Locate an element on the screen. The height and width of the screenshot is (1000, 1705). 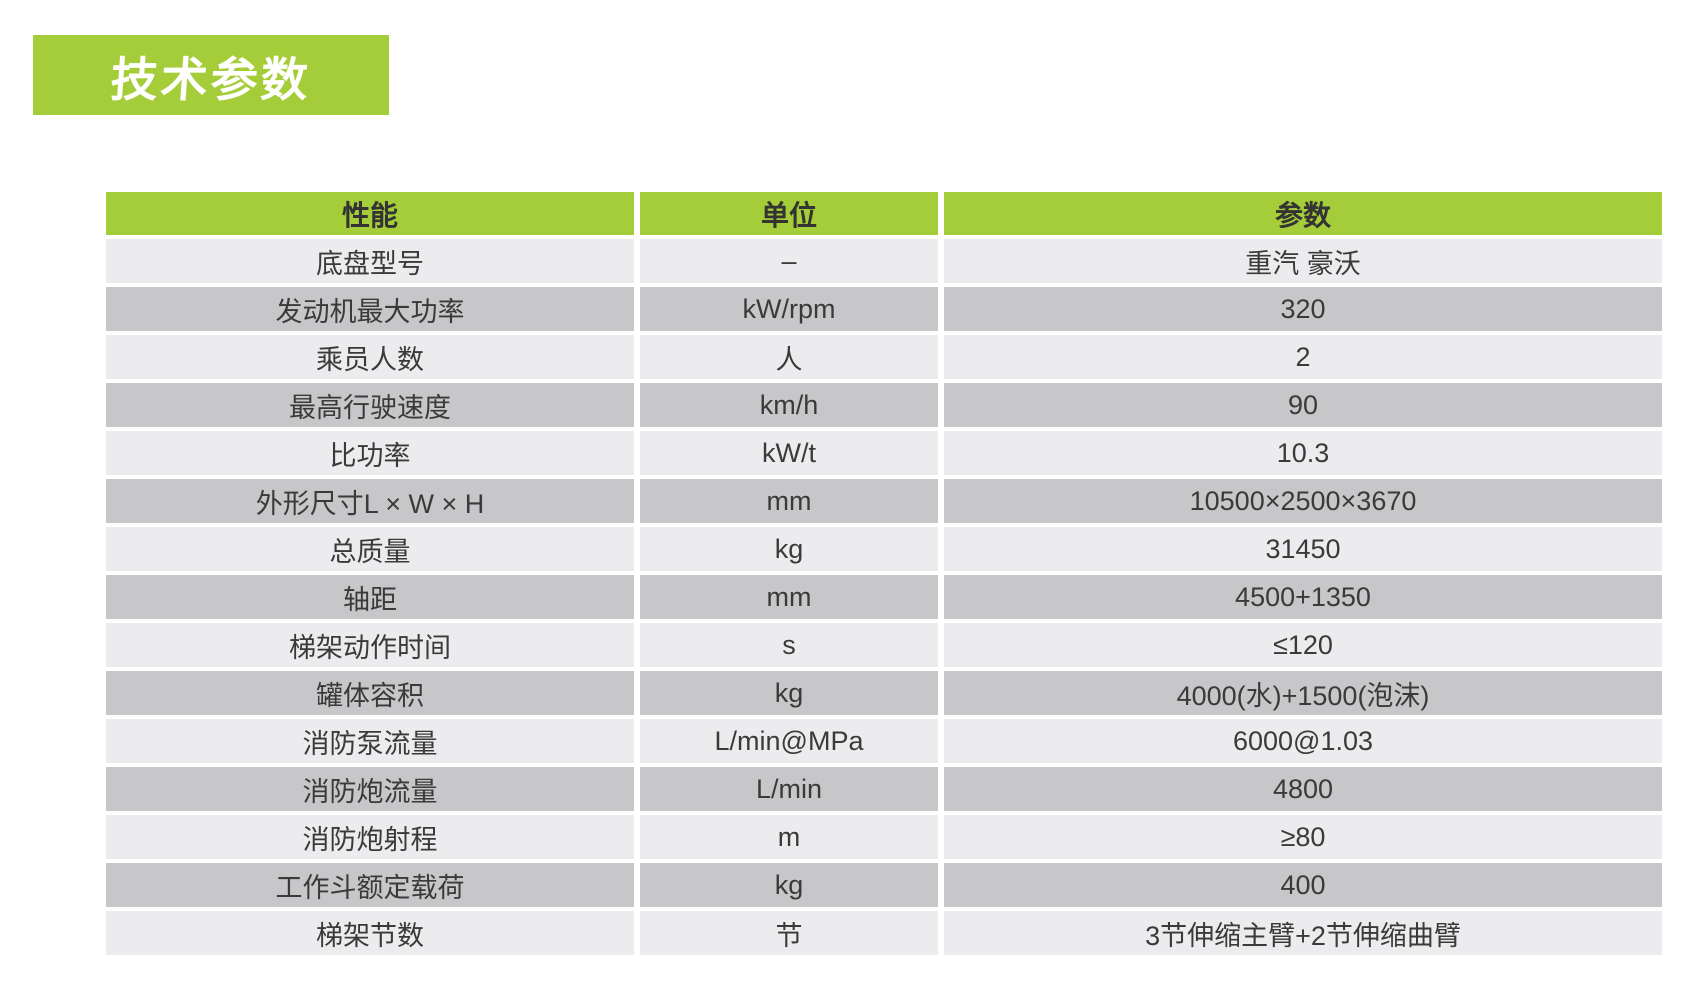
cell-unit: m is located at coordinates (789, 837).